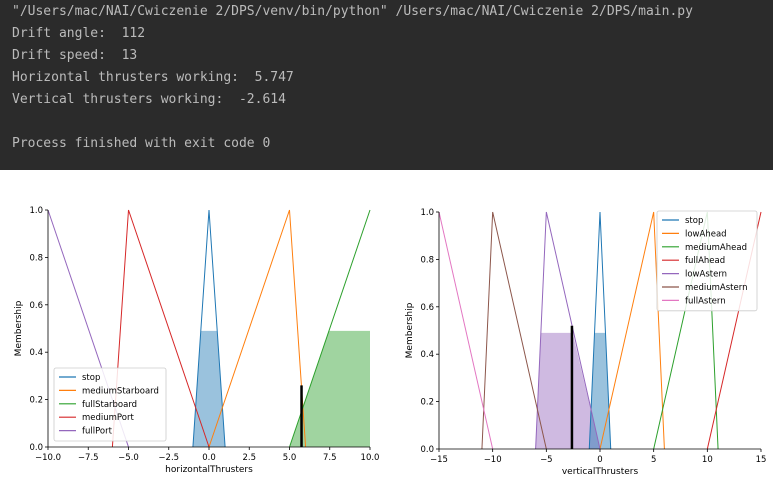 The height and width of the screenshot is (496, 773). I want to click on drift-angle-output: Drift angle: 112, so click(79, 33).